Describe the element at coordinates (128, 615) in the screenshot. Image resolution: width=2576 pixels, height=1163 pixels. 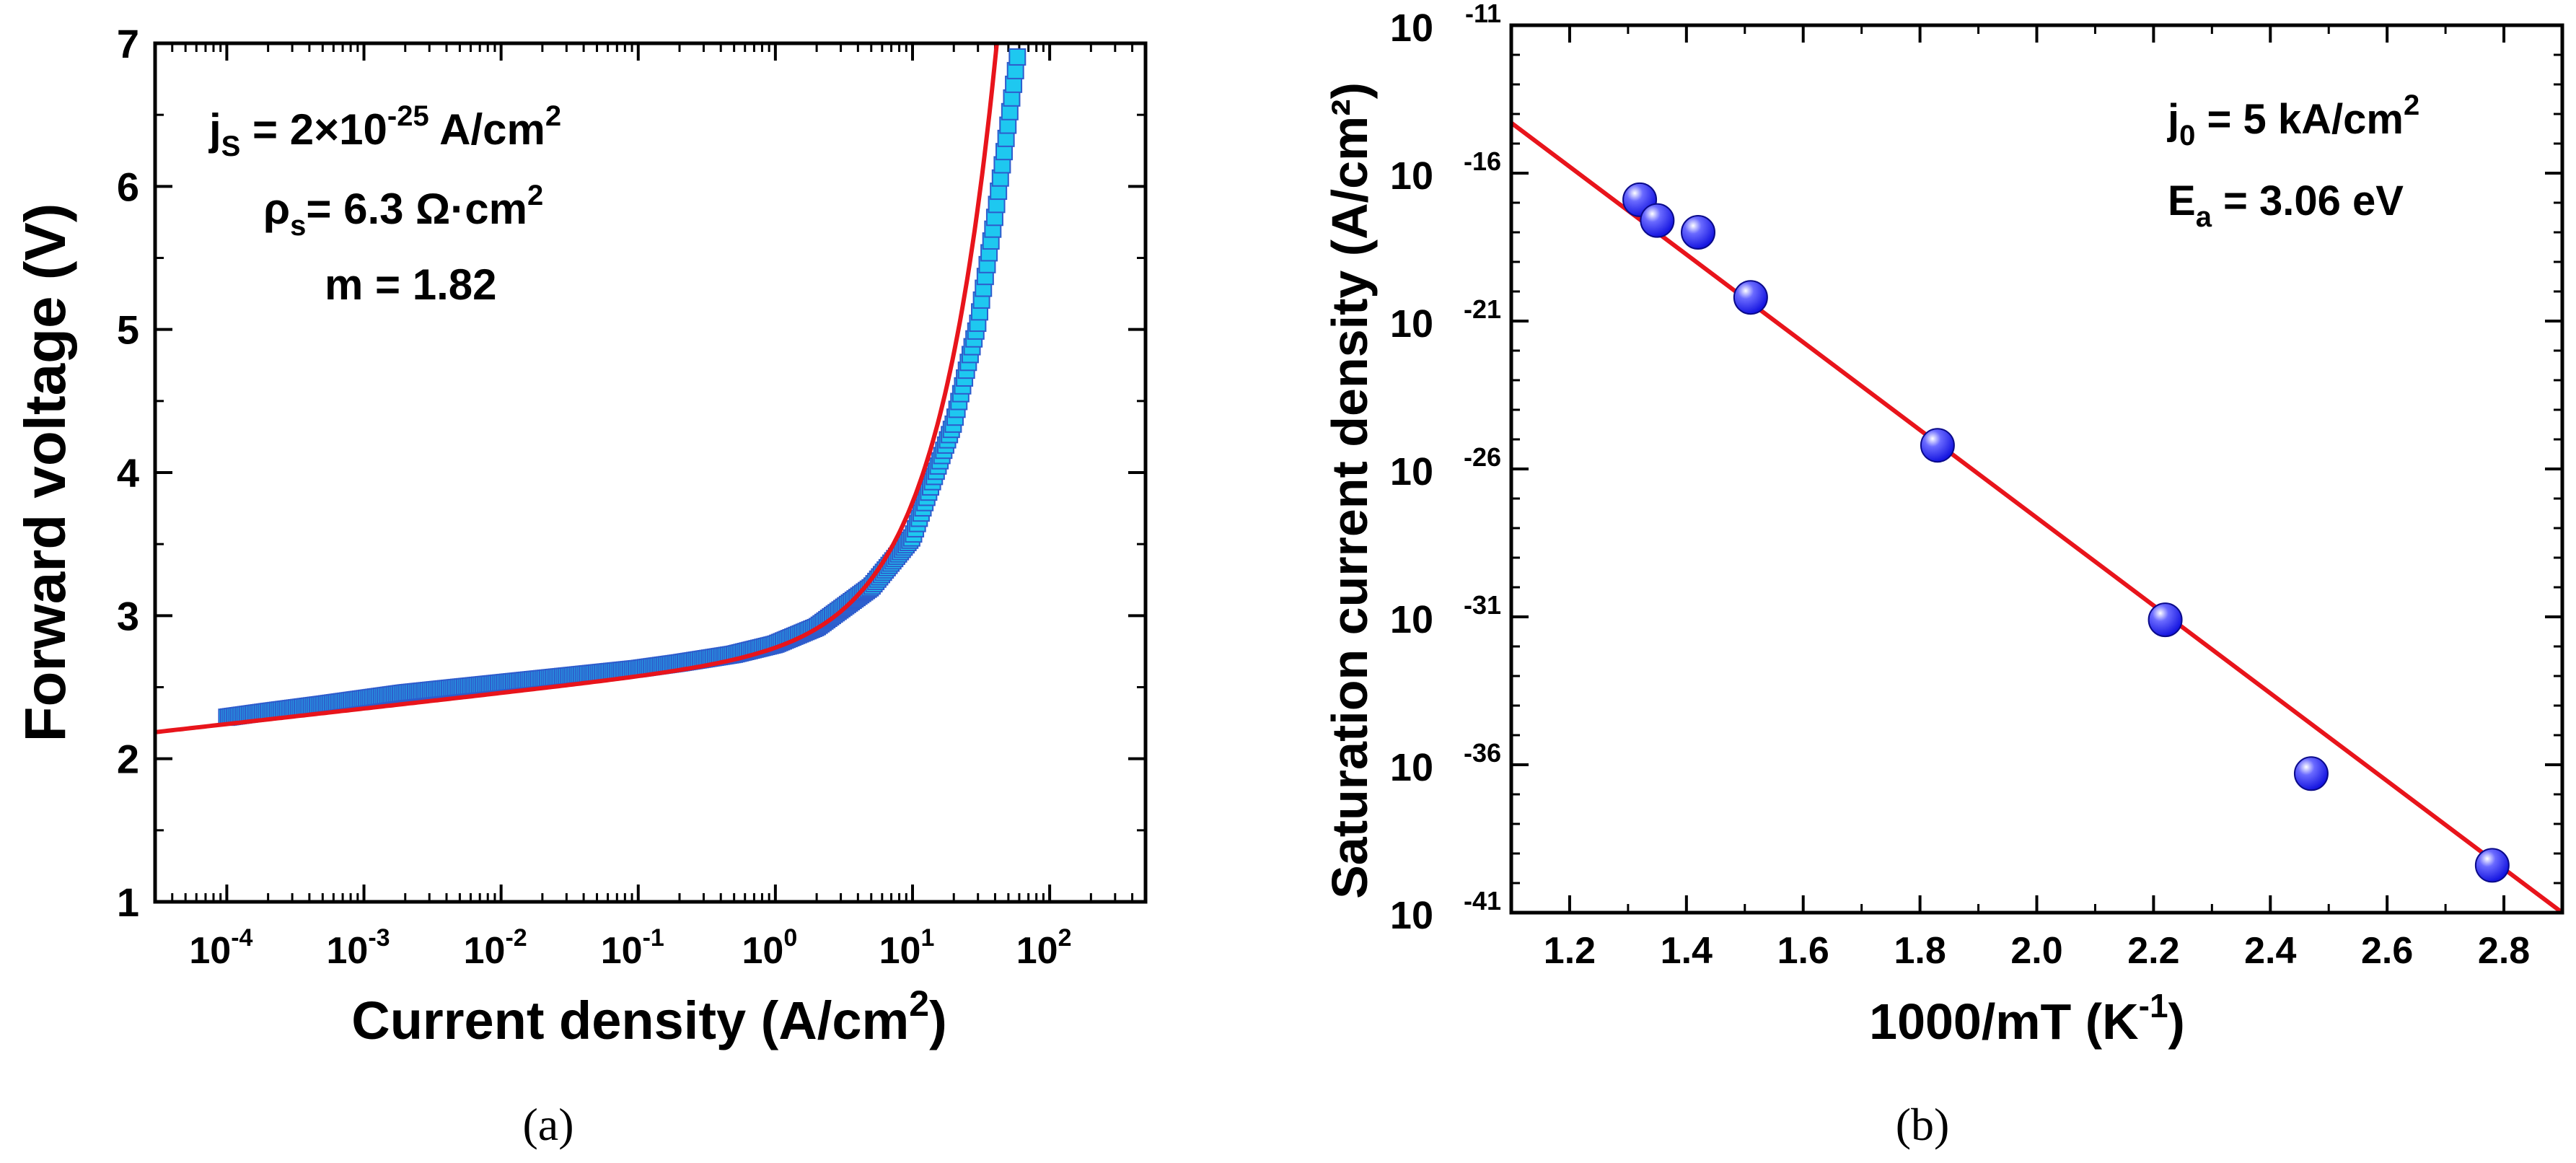
I see `y-tick-label: 3` at that location.